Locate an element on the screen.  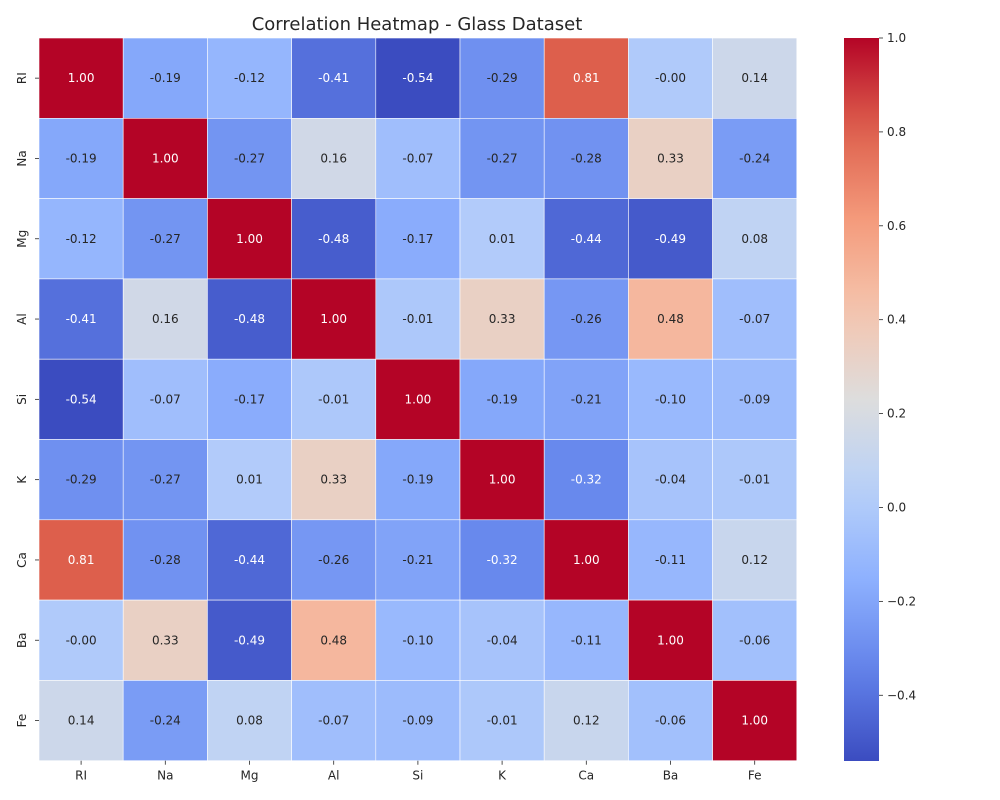
y-tick-label: Na is located at coordinates (22, 158).